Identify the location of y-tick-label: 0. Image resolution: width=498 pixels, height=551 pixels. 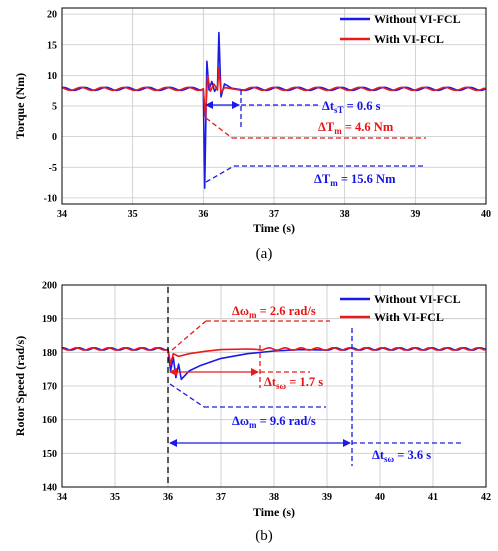
(54, 137).